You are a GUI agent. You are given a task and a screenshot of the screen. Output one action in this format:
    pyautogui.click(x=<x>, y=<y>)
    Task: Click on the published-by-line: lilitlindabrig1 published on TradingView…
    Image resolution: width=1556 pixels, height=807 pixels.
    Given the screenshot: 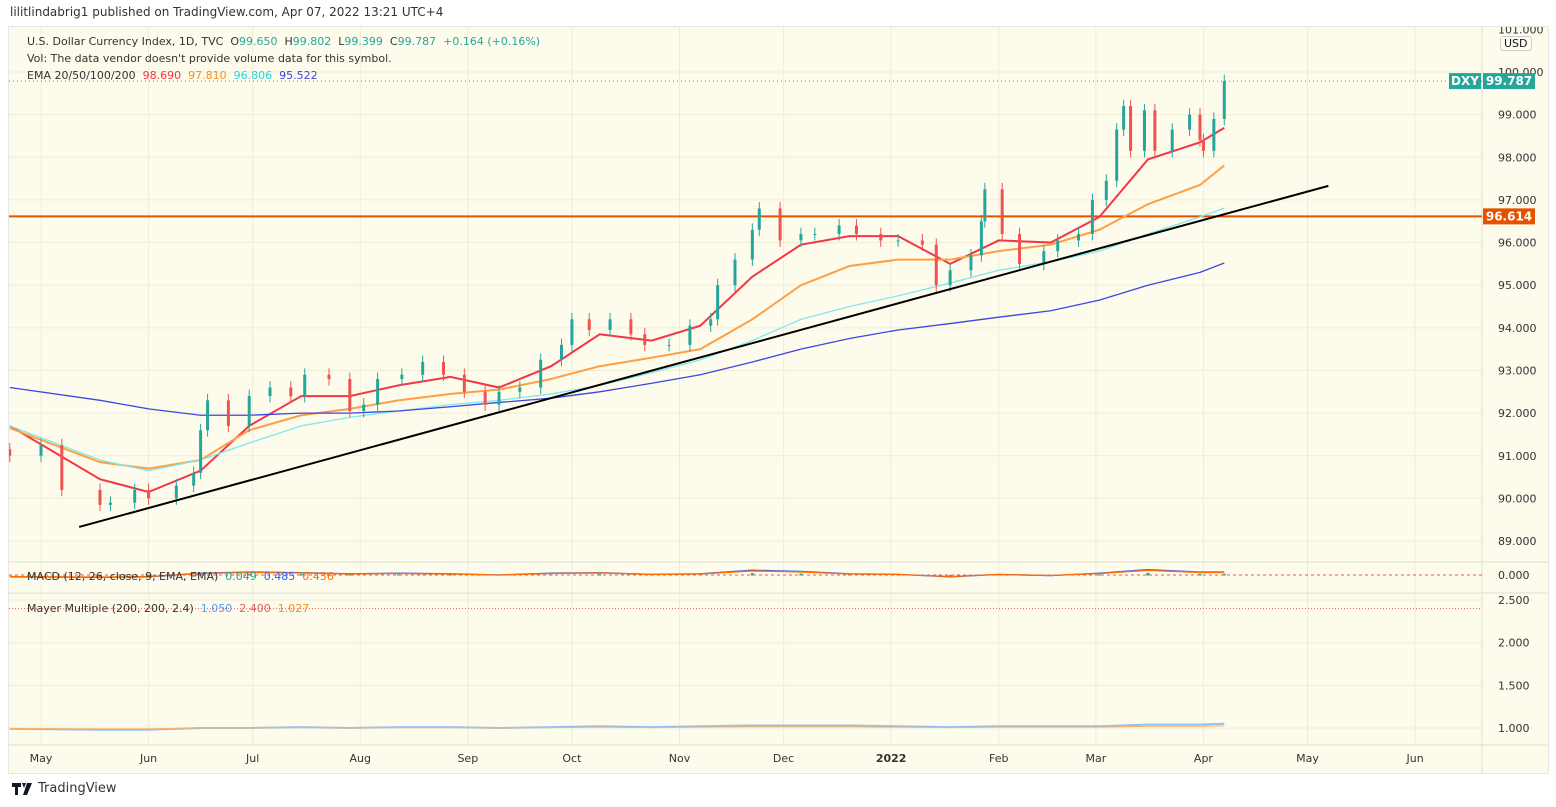 What is the action you would take?
    pyautogui.click(x=227, y=12)
    